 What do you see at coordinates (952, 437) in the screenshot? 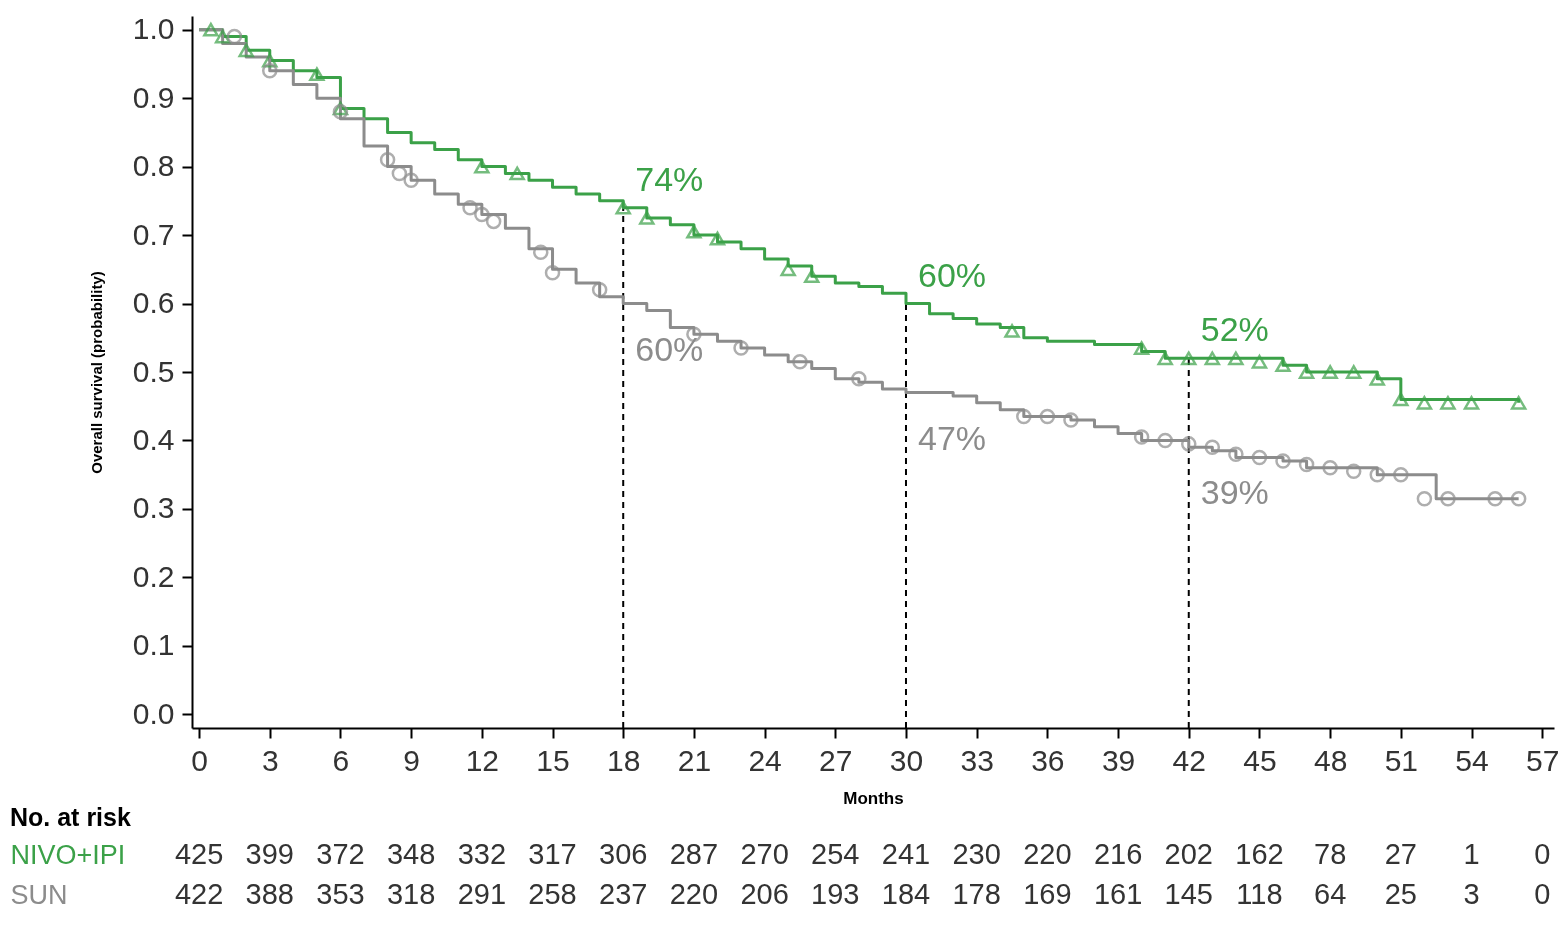
I see `annotation: 47%` at bounding box center [952, 437].